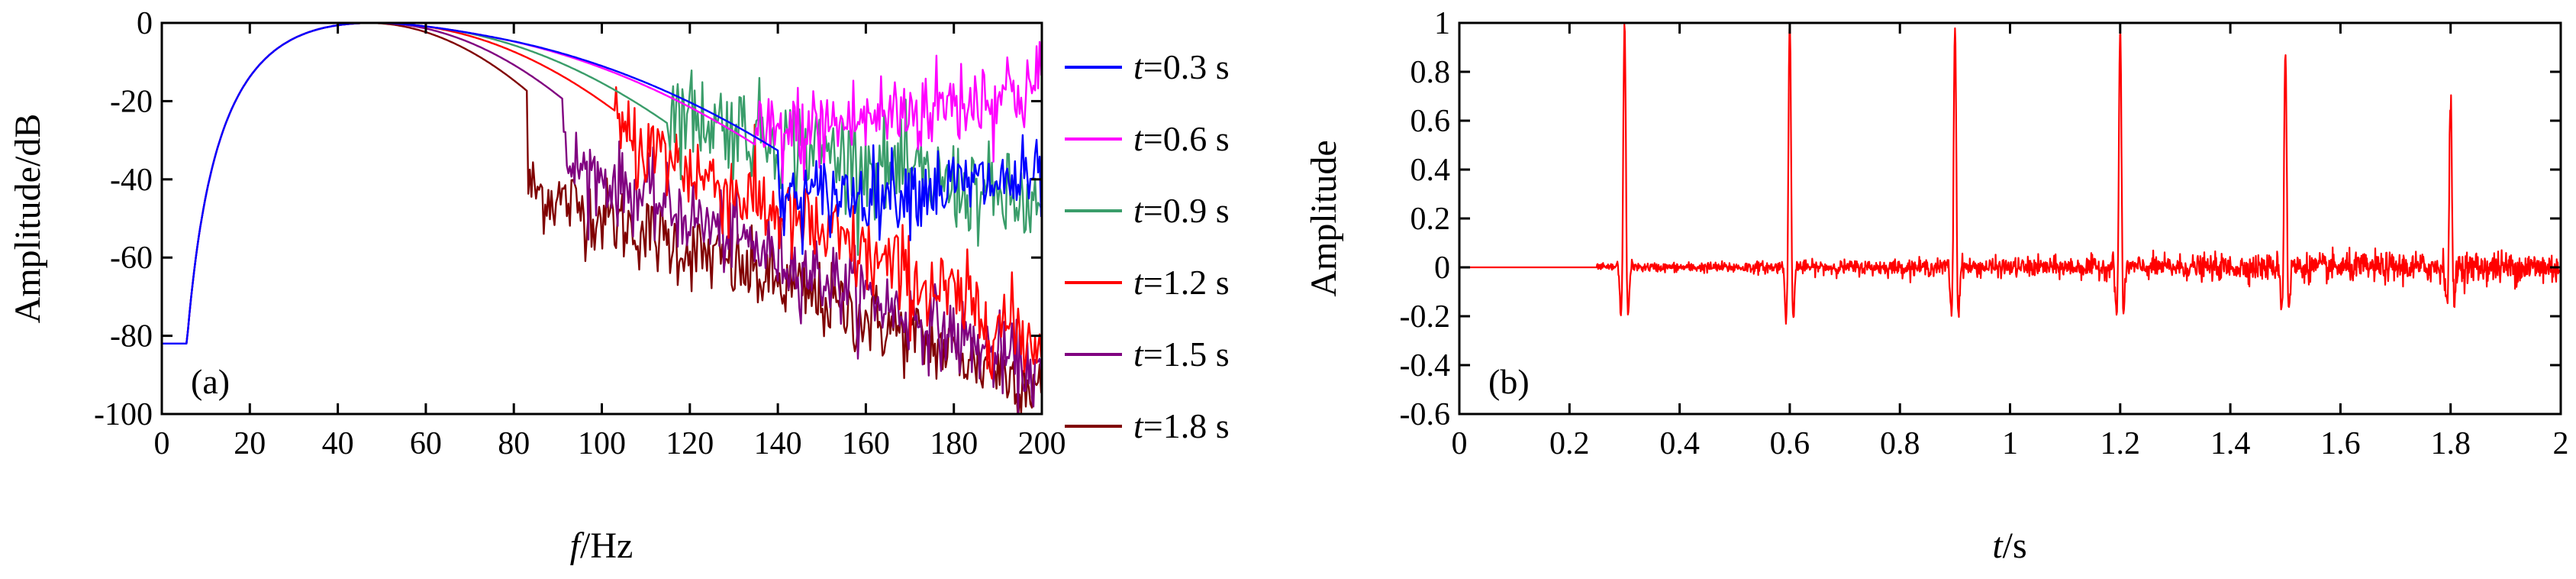 This screenshot has height=579, width=2576. I want to click on panel-b-xtick-label: 0.4, so click(1680, 443).